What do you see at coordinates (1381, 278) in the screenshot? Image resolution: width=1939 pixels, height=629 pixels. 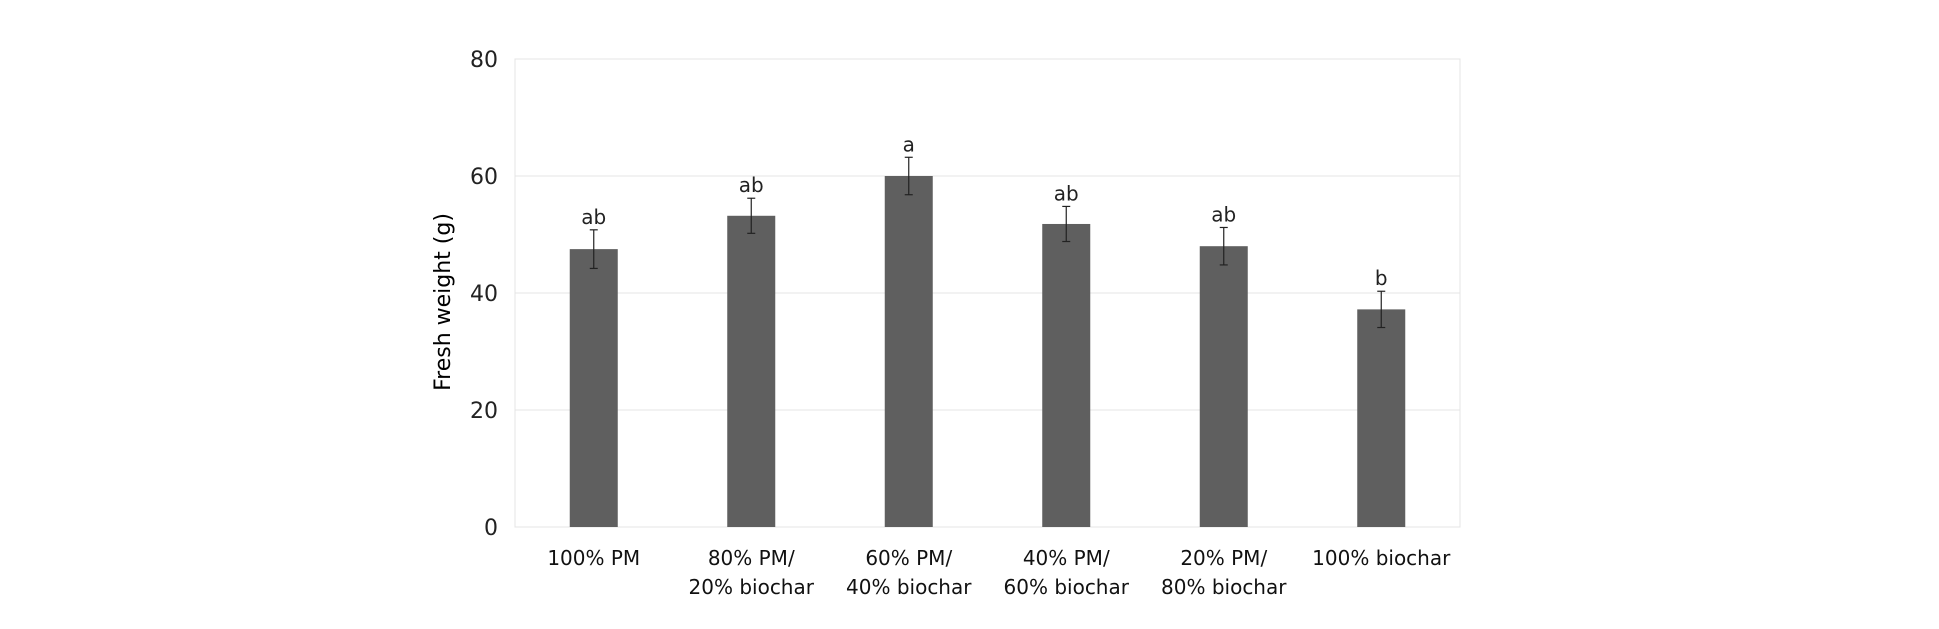 I see `data-label: b` at bounding box center [1381, 278].